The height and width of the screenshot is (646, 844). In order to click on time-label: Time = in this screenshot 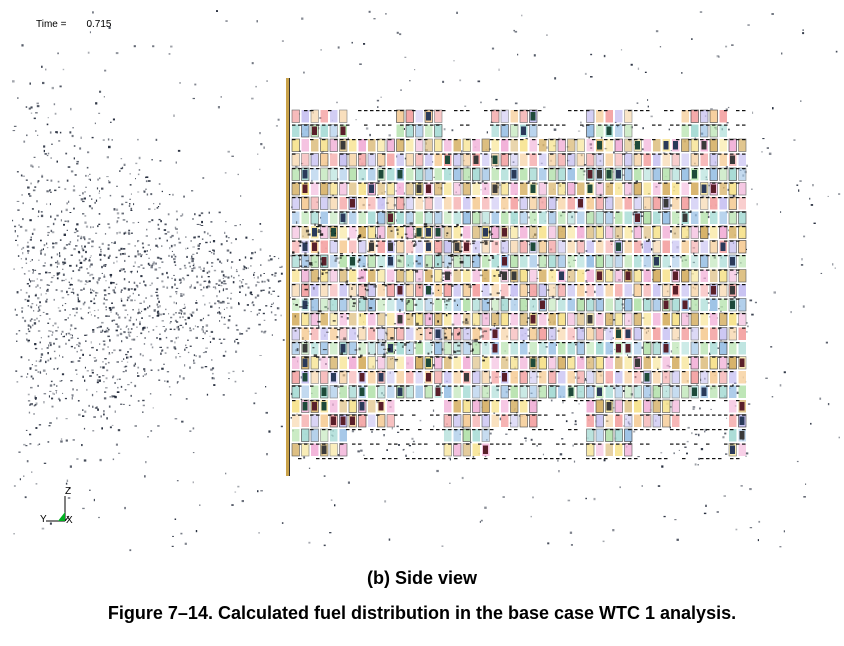, I will do `click(51, 24)`.